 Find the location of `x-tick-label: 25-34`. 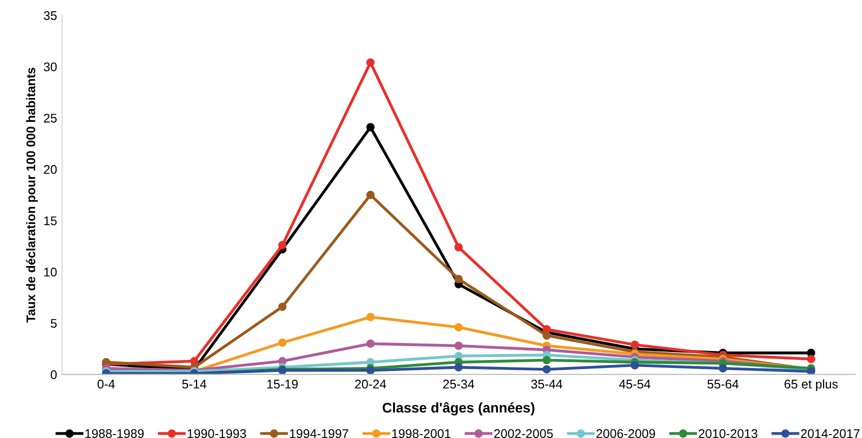

x-tick-label: 25-34 is located at coordinates (458, 384).